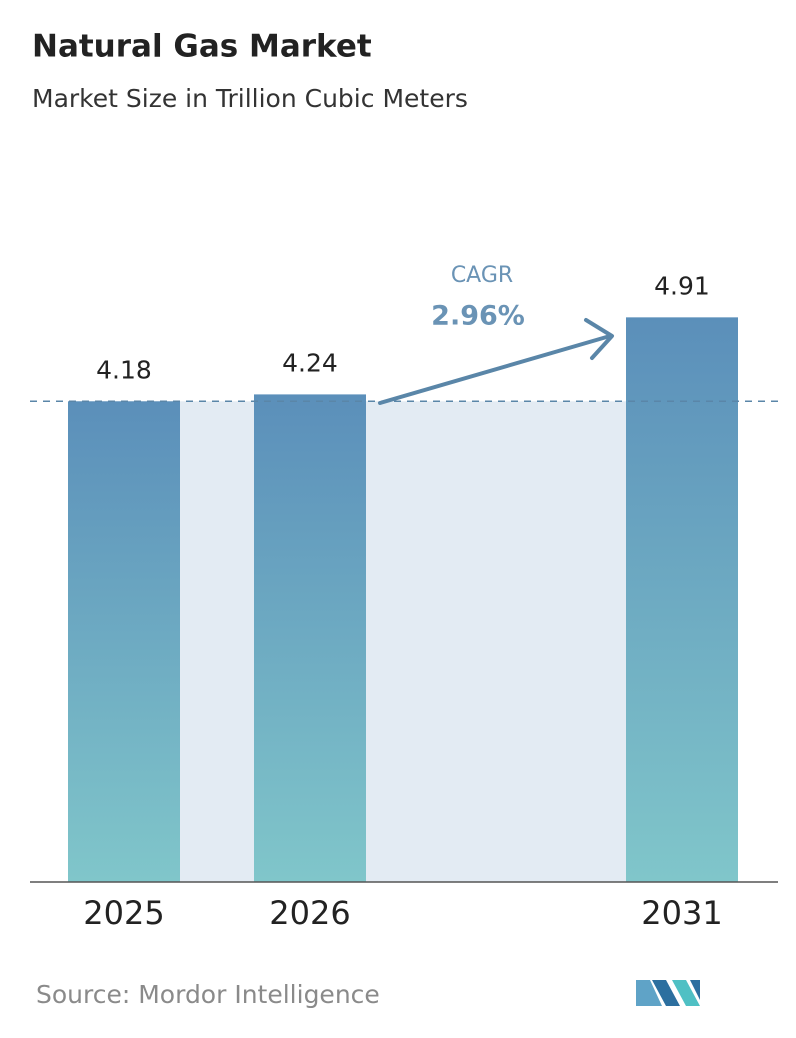 The width and height of the screenshot is (796, 1038). Describe the element at coordinates (478, 316) in the screenshot. I see `cagr-value: 2.96%` at that location.